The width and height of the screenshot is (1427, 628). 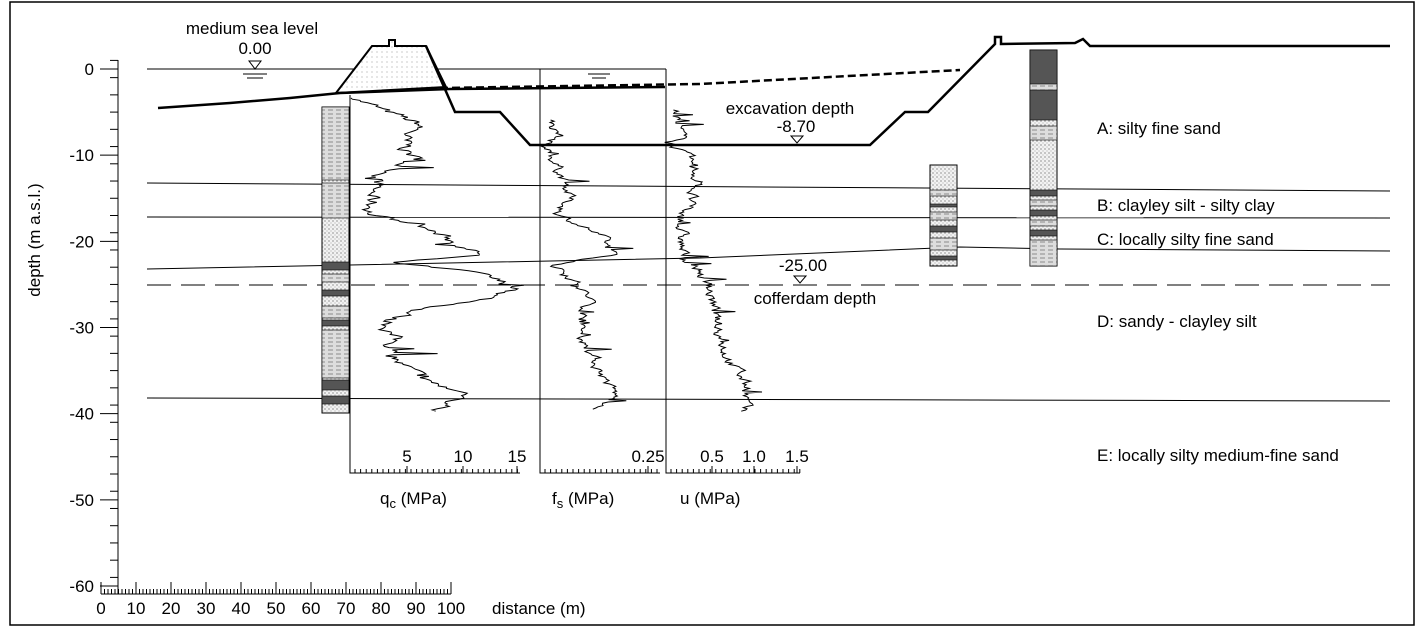 I want to click on panel-tick-label: 15, so click(x=517, y=456).